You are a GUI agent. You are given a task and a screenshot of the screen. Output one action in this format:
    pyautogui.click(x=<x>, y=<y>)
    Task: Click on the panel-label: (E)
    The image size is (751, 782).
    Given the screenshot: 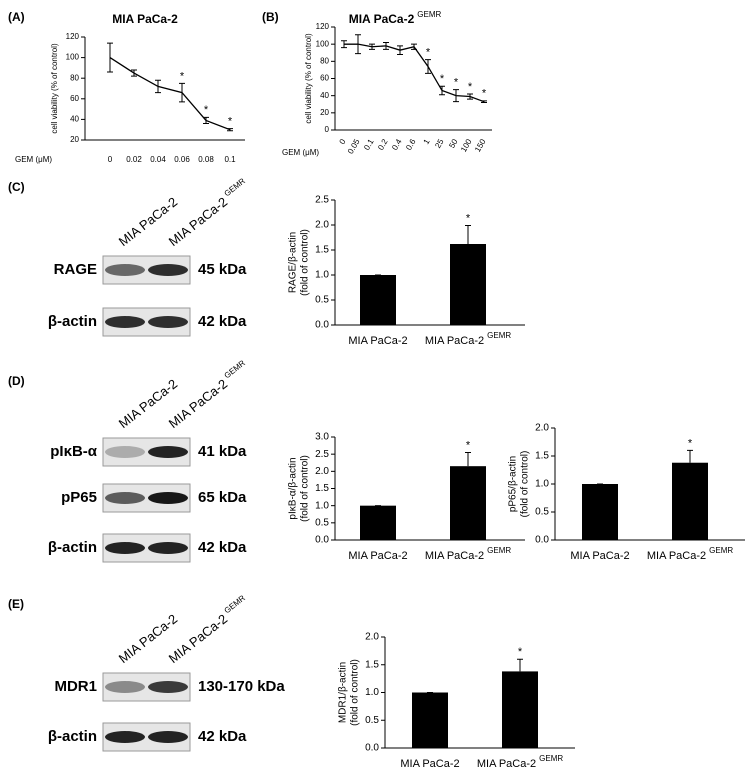 What is the action you would take?
    pyautogui.click(x=16, y=604)
    